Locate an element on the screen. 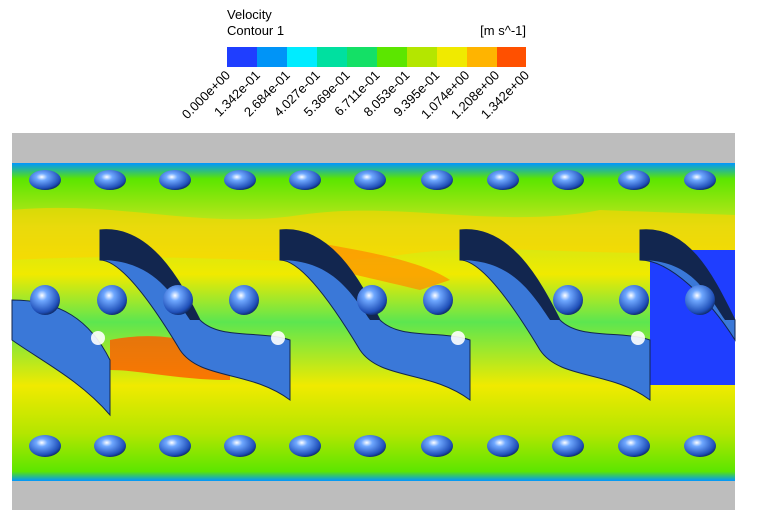  colorbar is located at coordinates (376, 57).